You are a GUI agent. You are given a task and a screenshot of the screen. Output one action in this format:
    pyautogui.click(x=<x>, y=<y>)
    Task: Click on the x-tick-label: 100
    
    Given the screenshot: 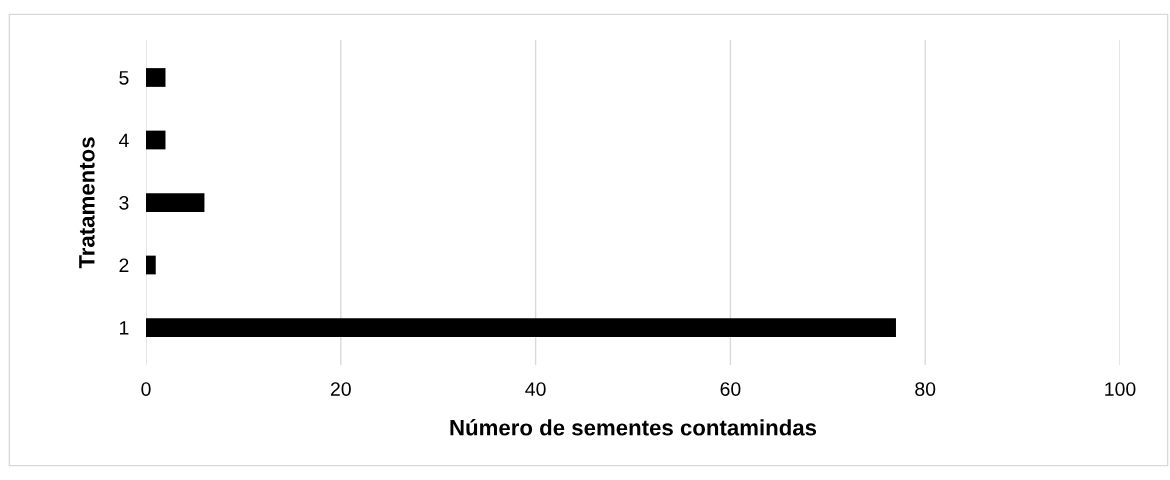 What is the action you would take?
    pyautogui.click(x=1120, y=389)
    